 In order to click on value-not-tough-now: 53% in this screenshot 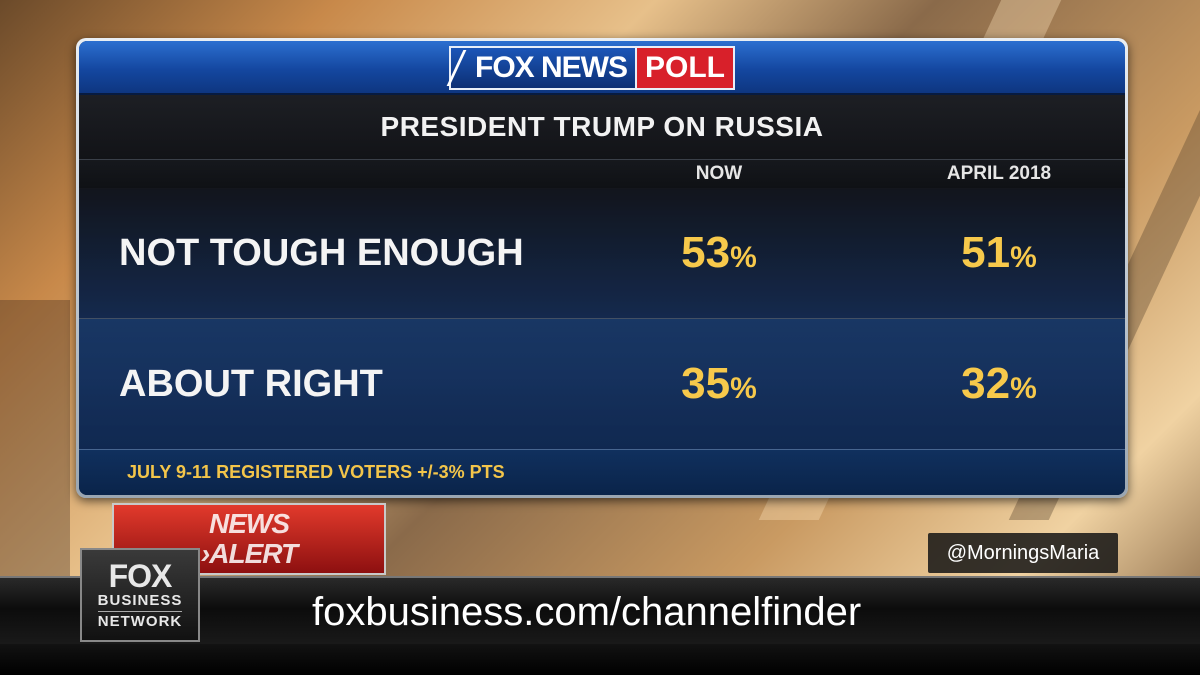, I will do `click(719, 255)`.